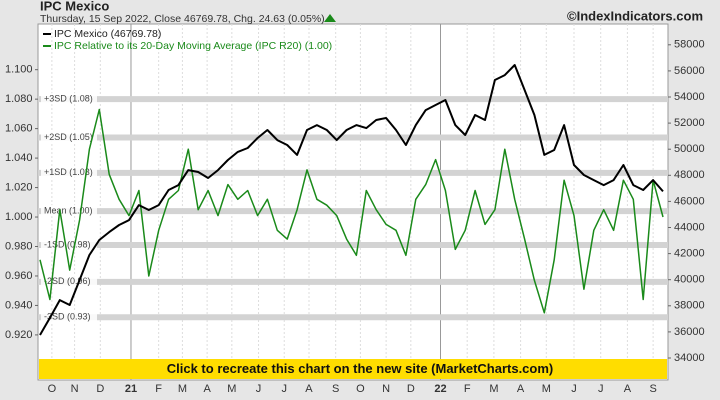 This screenshot has width=720, height=400. What do you see at coordinates (440, 389) in the screenshot?
I see `x-tick-label: 22` at bounding box center [440, 389].